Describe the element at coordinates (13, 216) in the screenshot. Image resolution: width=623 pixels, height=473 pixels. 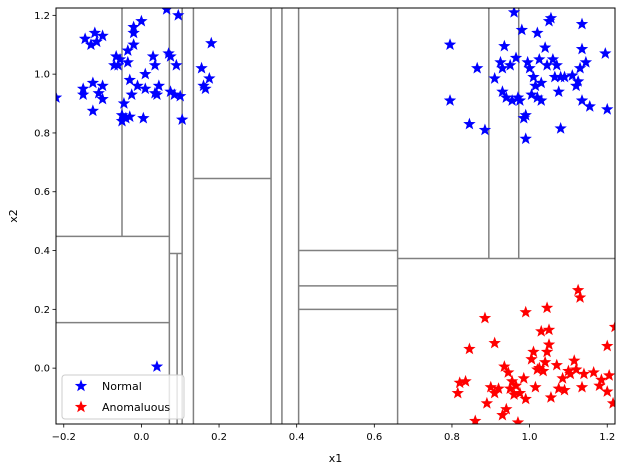
I see `y-axis-label: x2` at that location.